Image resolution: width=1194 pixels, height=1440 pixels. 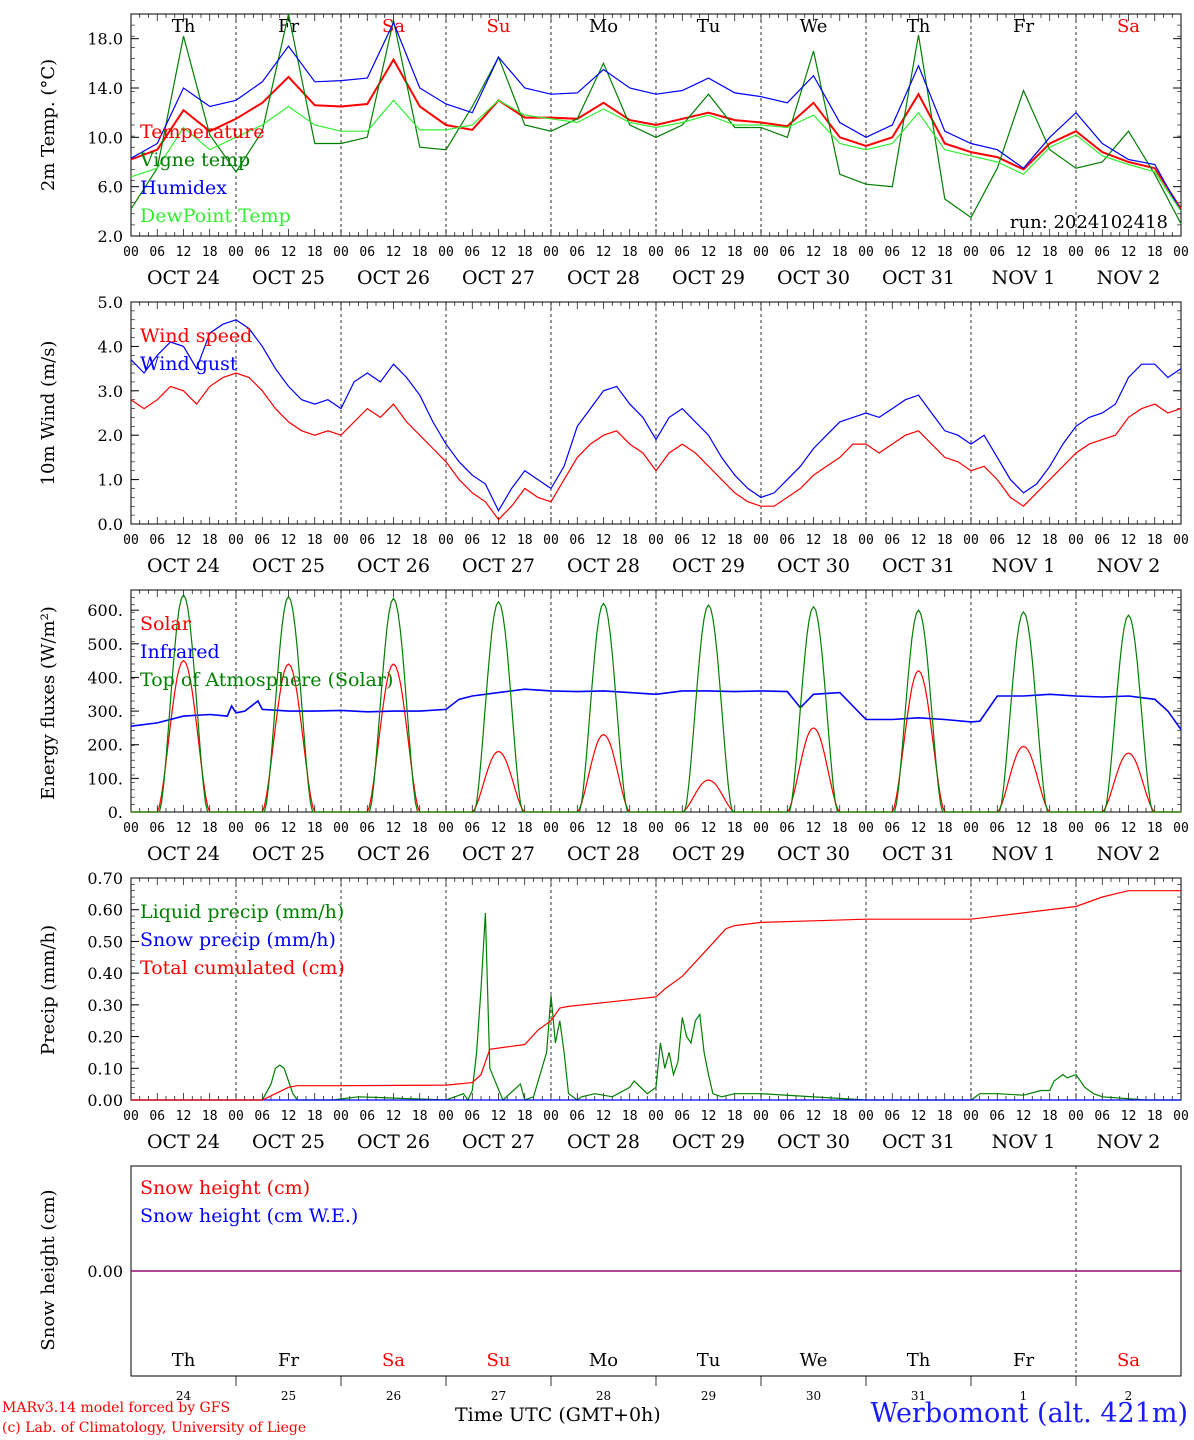 I want to click on model-credit-line: MARv3.14 model forced by GFS, so click(x=116, y=1408).